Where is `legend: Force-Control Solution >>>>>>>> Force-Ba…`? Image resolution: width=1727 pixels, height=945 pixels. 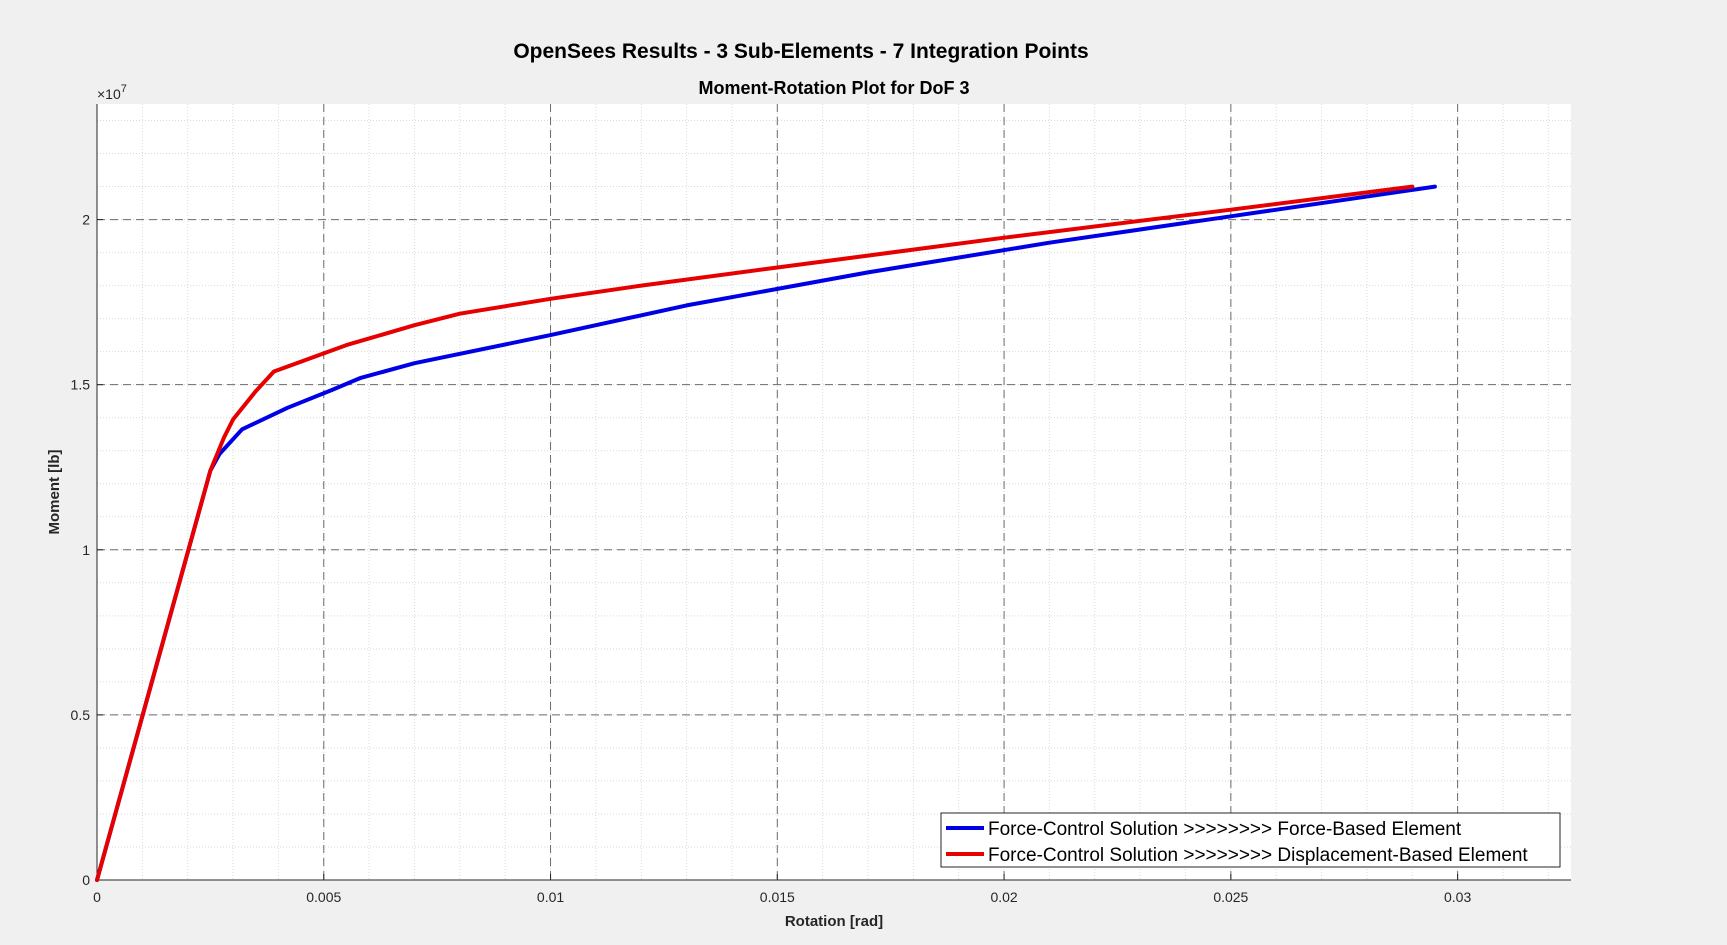 legend: Force-Control Solution >>>>>>>> Force-Ba… is located at coordinates (1250, 840).